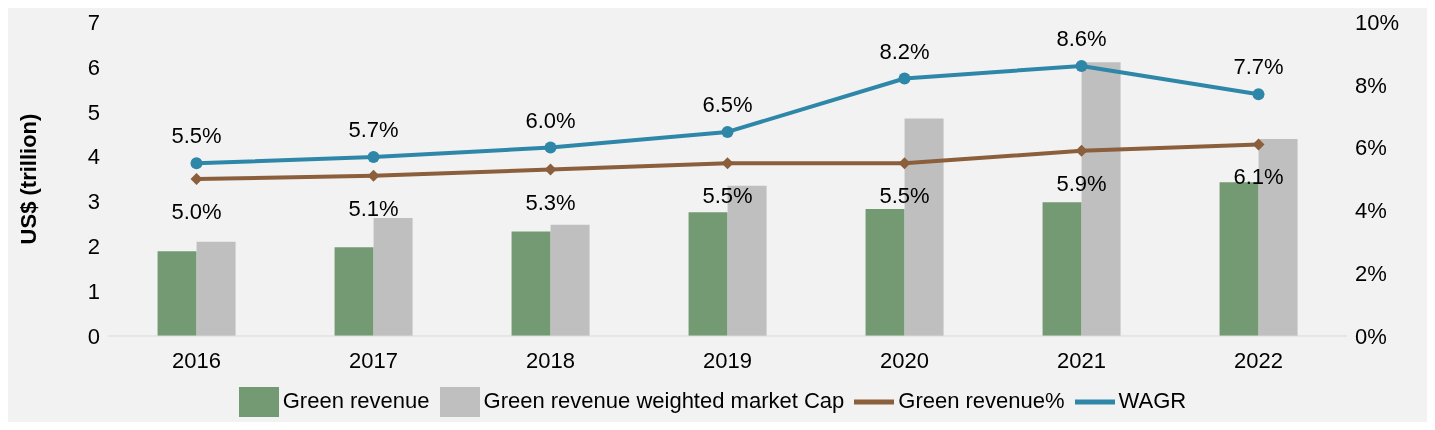 This screenshot has width=1435, height=430. What do you see at coordinates (373, 208) in the screenshot?
I see `data-label: 5.1%` at bounding box center [373, 208].